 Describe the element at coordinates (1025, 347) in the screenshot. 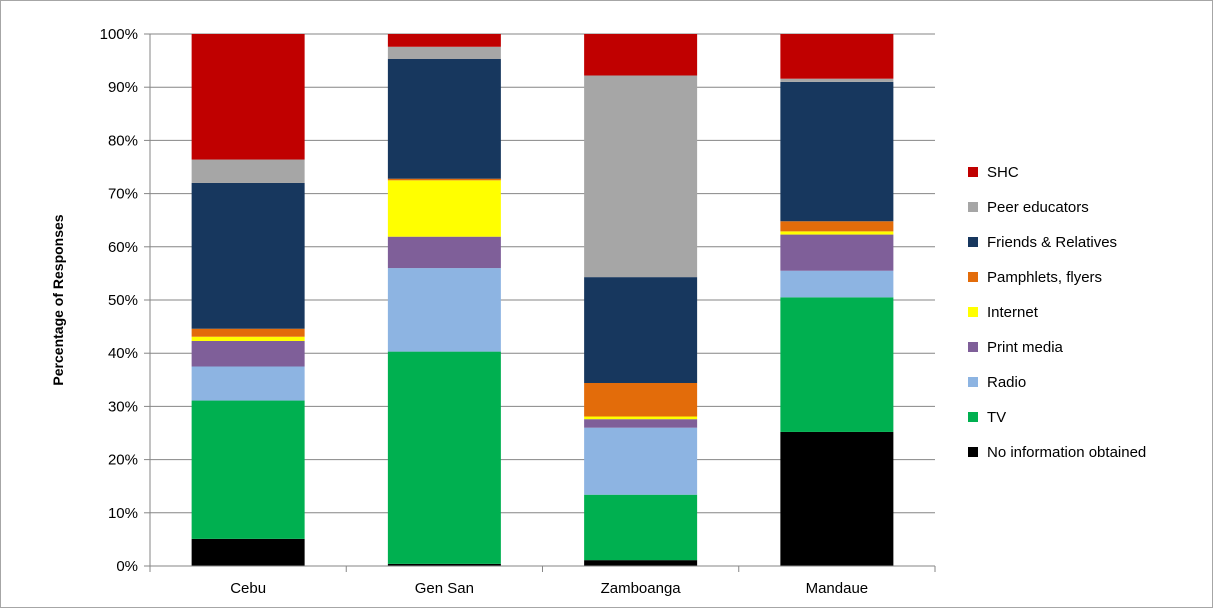

I see `legend-label: Print media` at that location.